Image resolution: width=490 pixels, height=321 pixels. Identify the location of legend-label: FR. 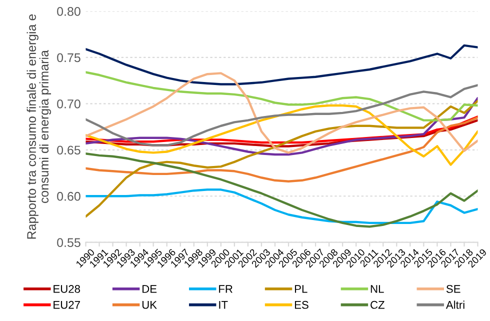
(225, 289).